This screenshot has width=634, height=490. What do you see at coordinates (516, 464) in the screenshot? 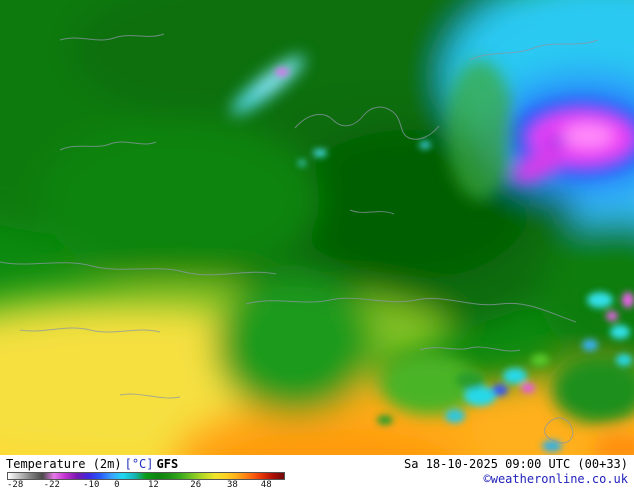
I see `forecast-datetime: Sa 18-10-2025 09:00 UTC (00+33)` at bounding box center [516, 464].